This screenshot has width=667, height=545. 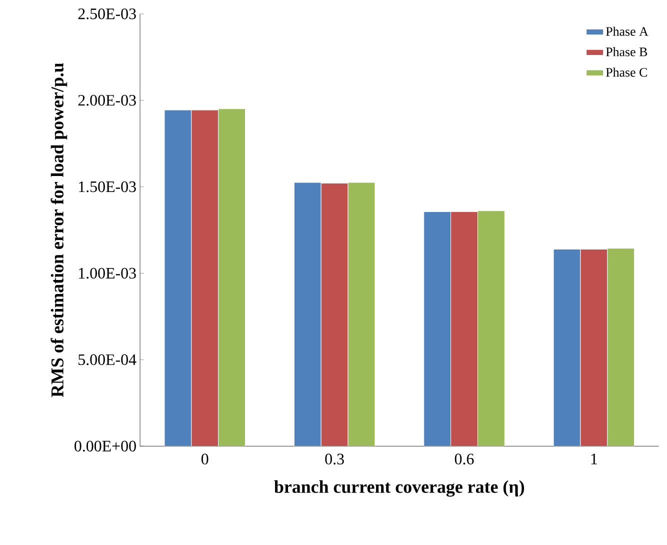 I want to click on x-tick-label: 0, so click(x=205, y=459).